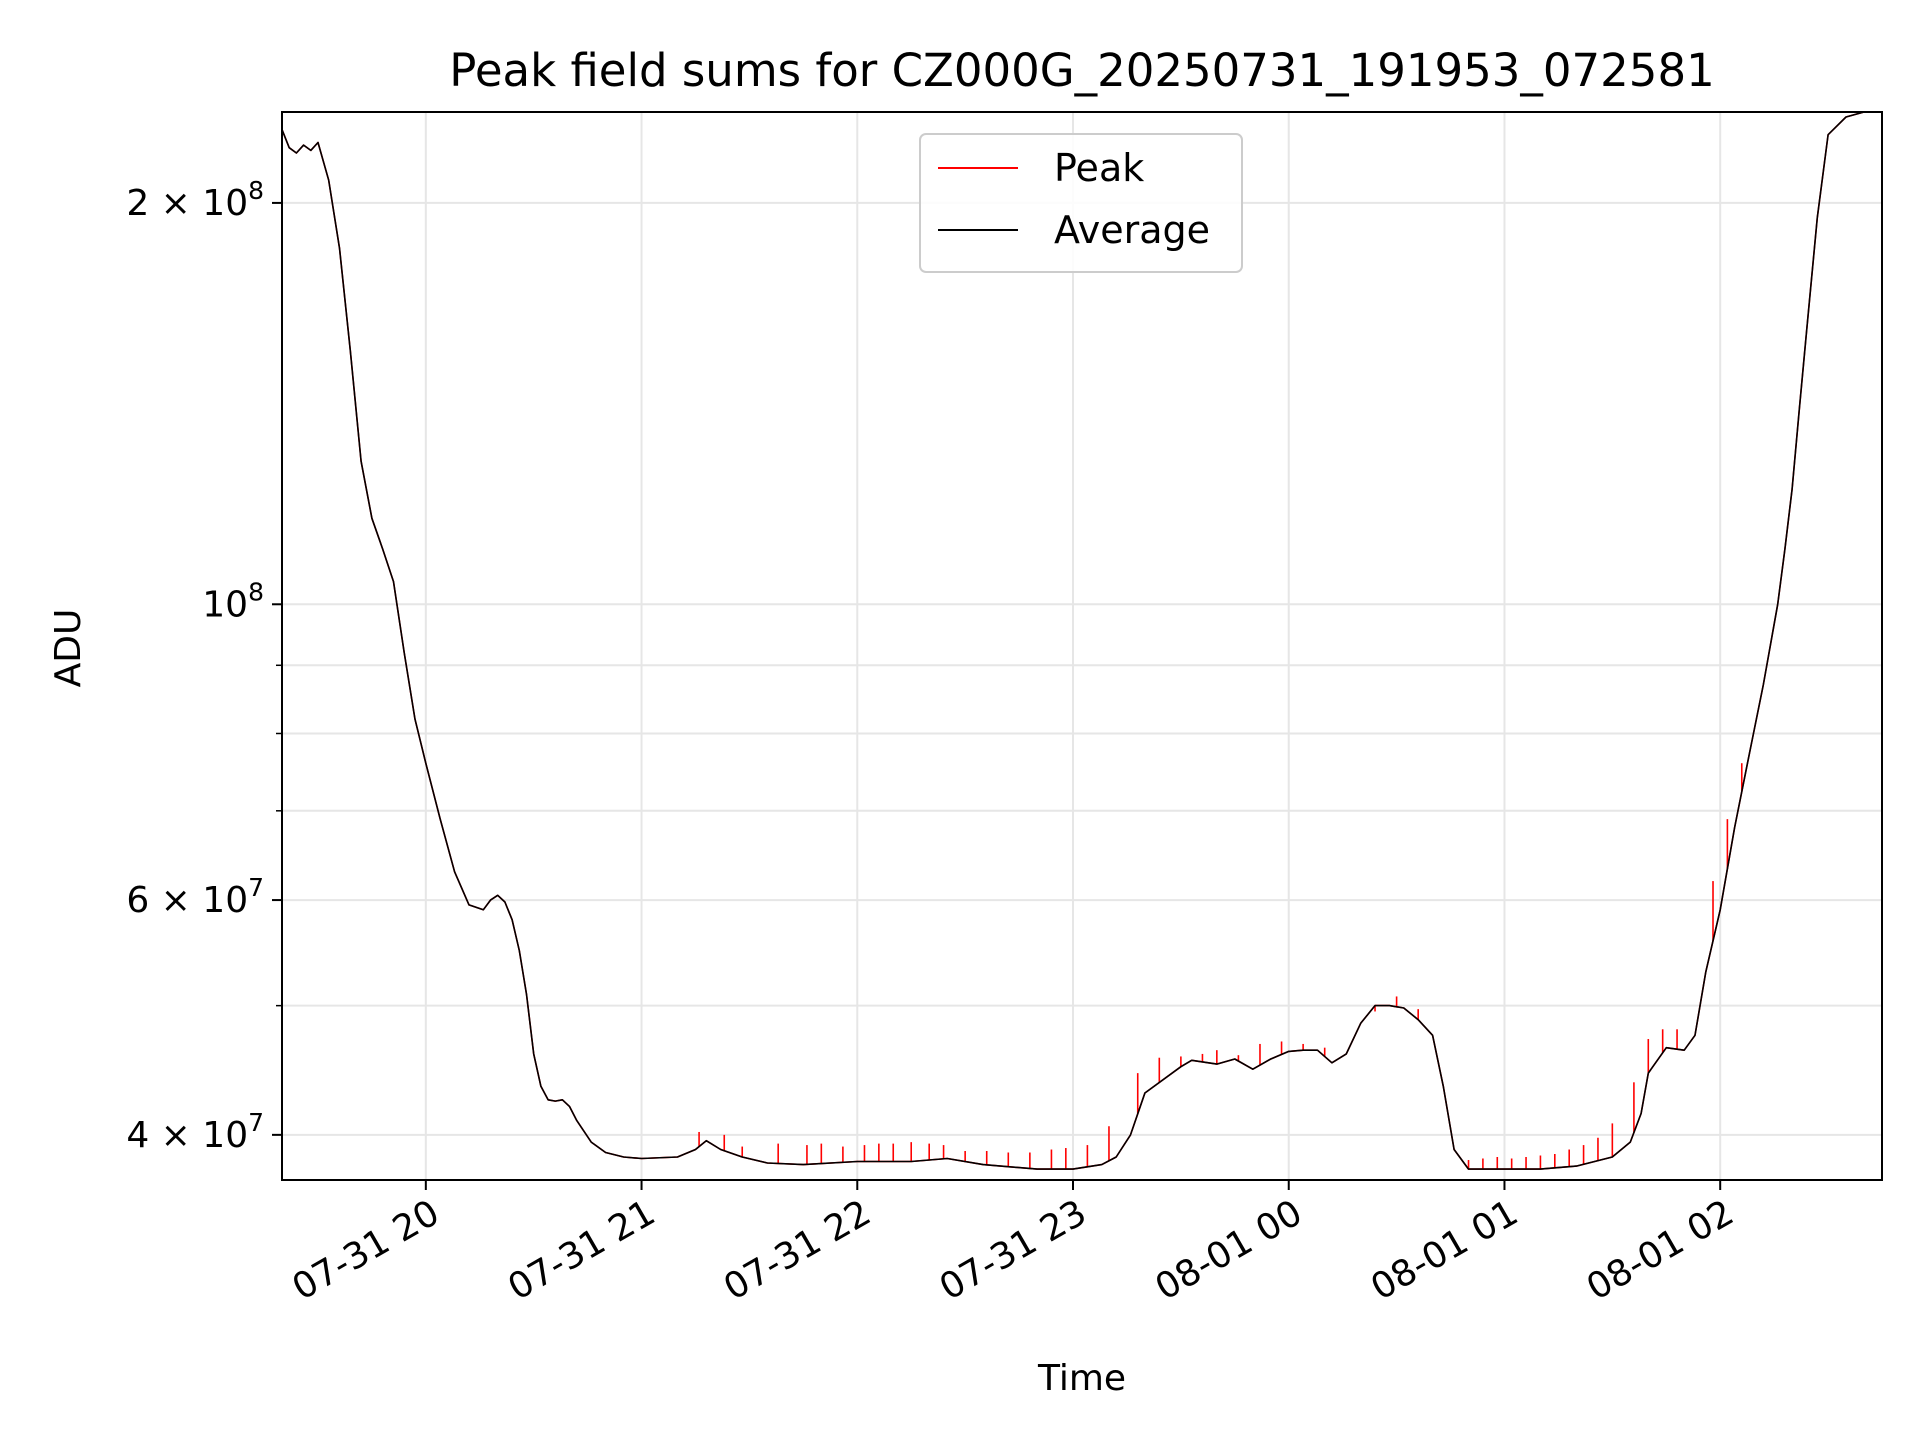 Image resolution: width=1920 pixels, height=1440 pixels. Describe the element at coordinates (68, 648) in the screenshot. I see `y-axis-label: ADU` at that location.